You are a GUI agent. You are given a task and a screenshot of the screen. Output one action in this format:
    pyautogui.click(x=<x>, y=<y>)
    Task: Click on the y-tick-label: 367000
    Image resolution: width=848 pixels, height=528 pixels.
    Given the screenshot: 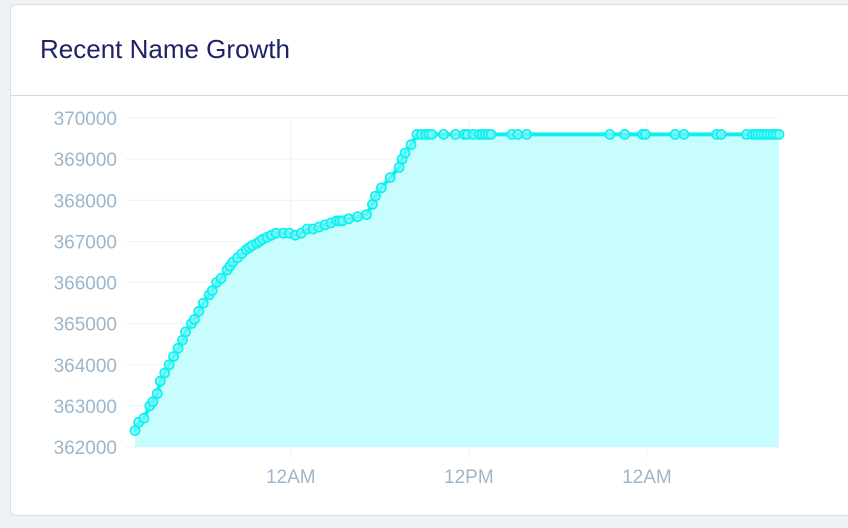 What is the action you would take?
    pyautogui.click(x=85, y=242)
    